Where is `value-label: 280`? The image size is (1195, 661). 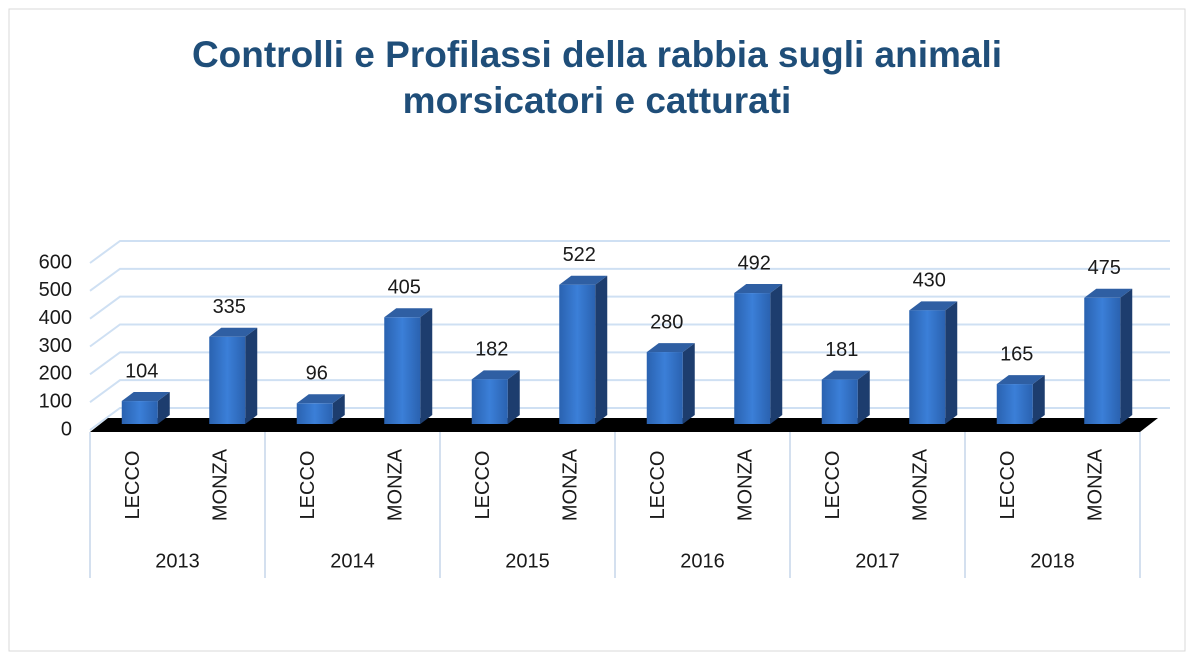
value-label: 280 is located at coordinates (666, 322).